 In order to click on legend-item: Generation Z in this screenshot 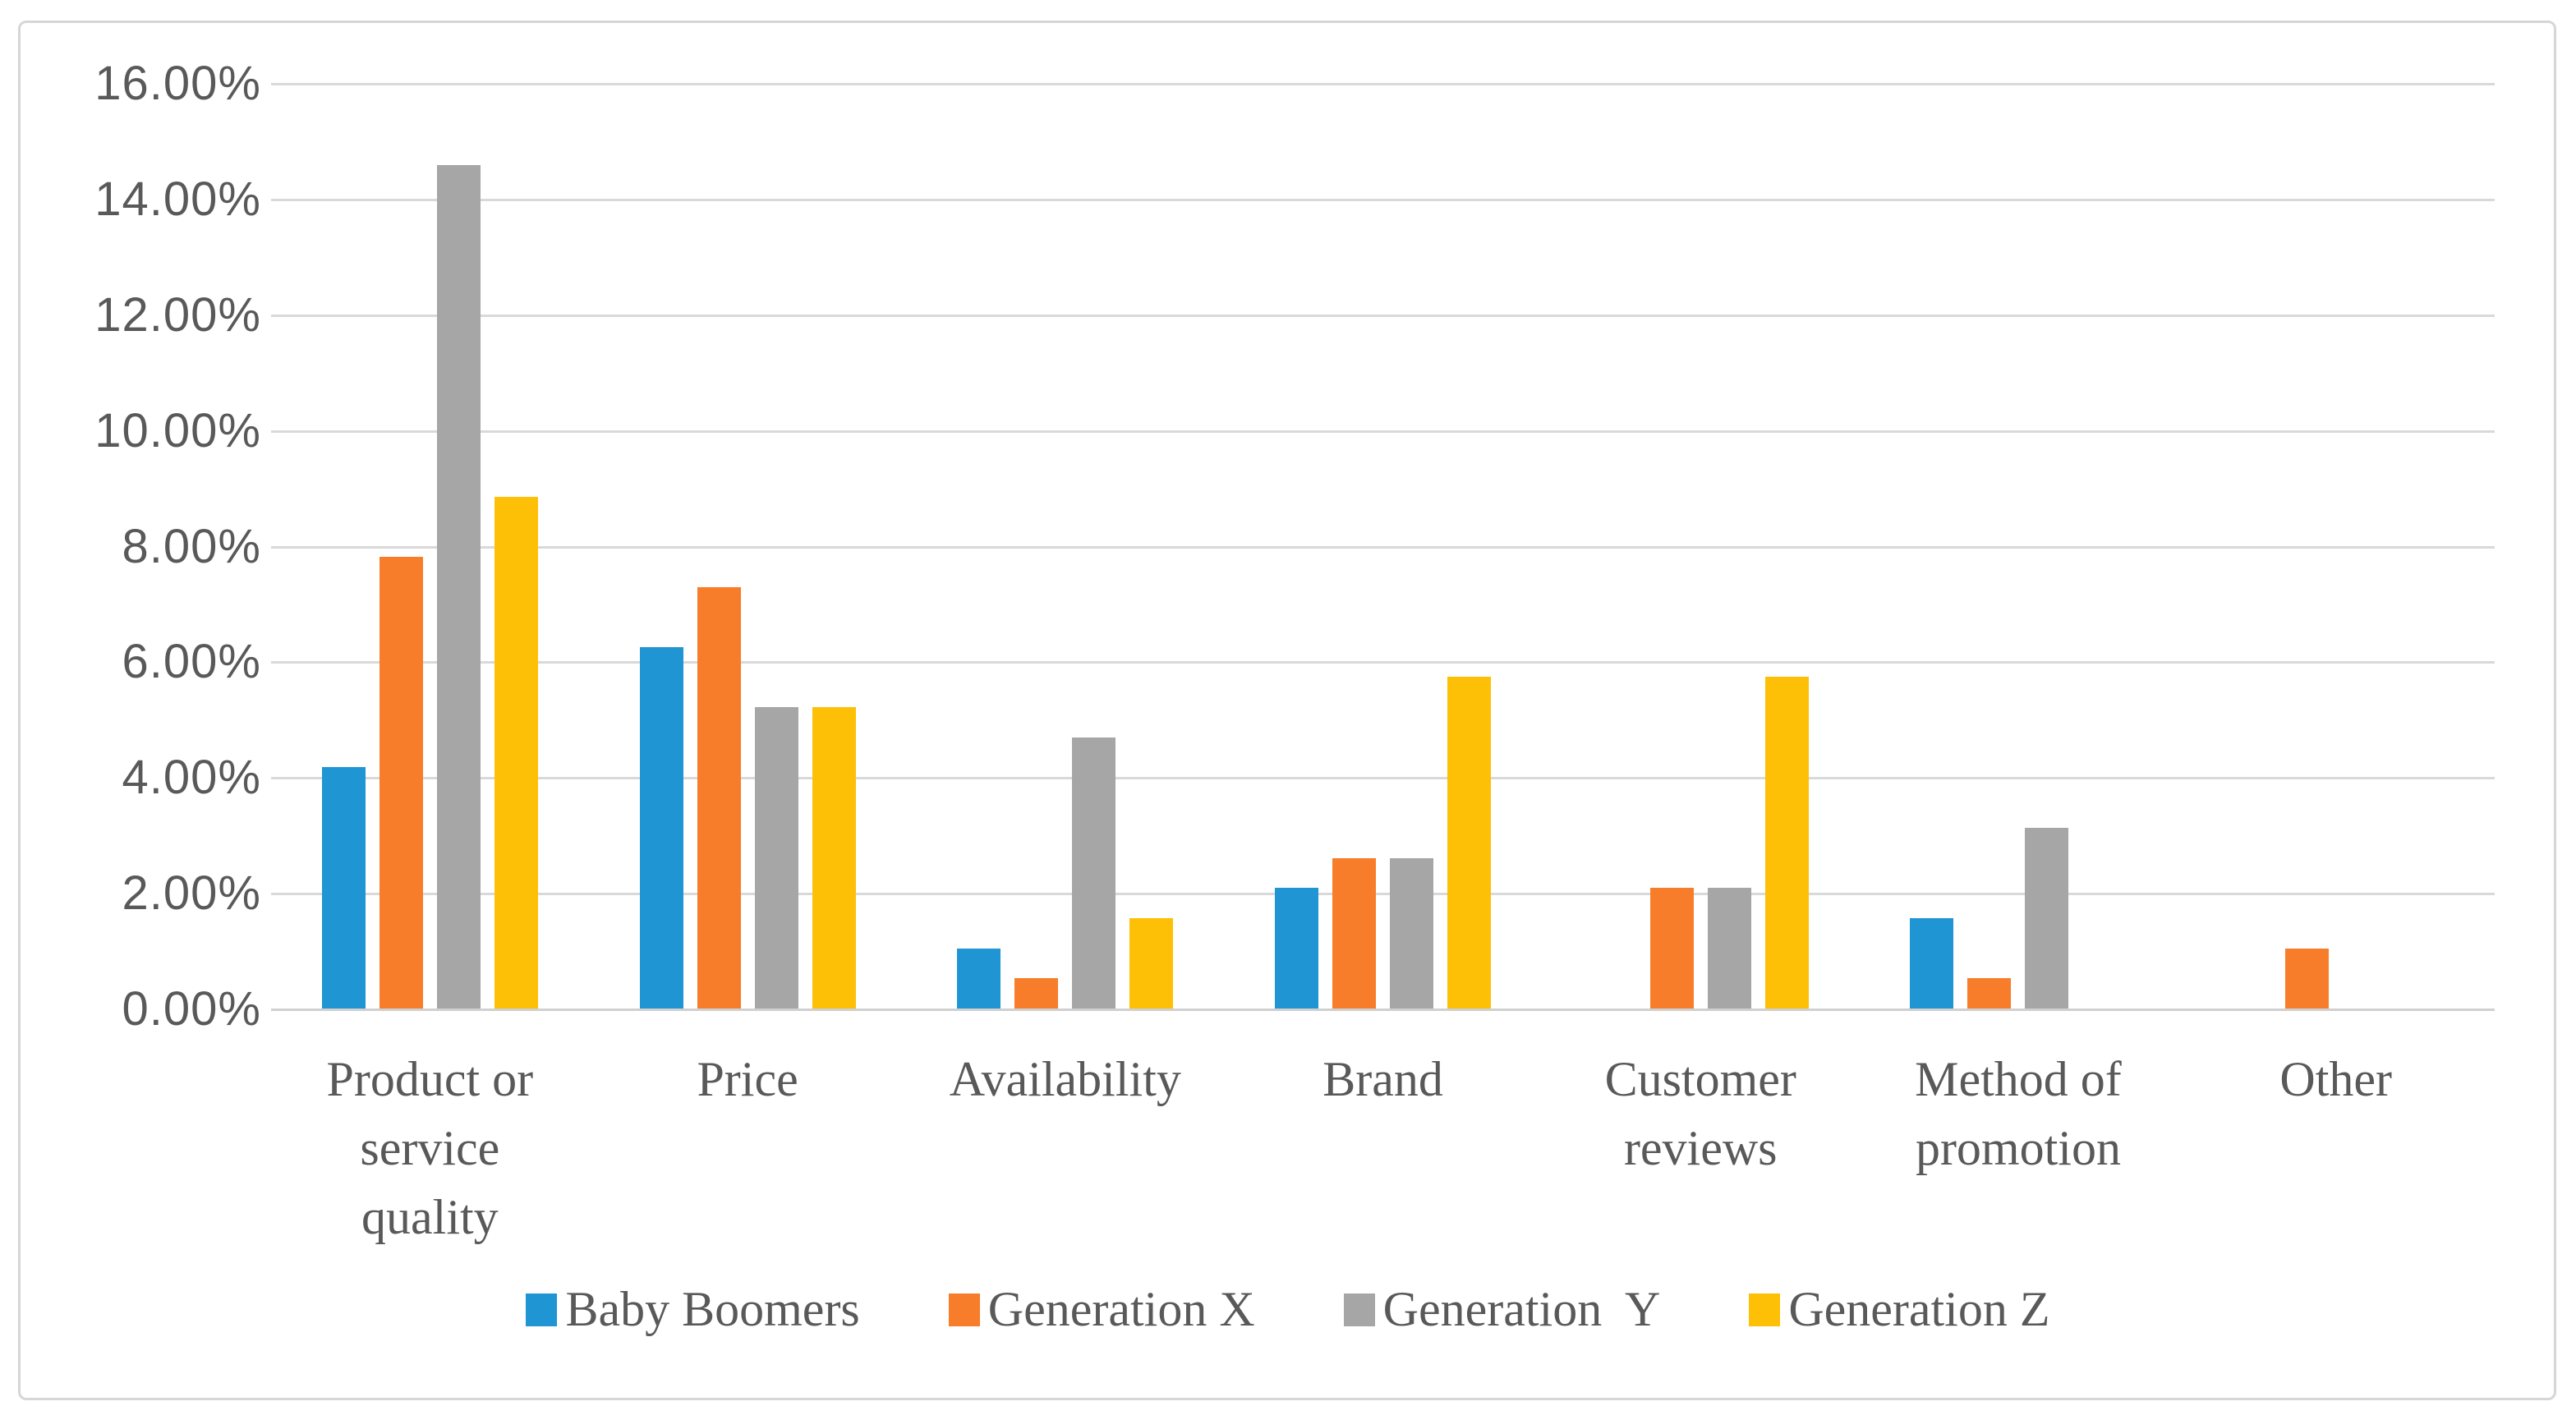, I will do `click(1900, 1309)`.